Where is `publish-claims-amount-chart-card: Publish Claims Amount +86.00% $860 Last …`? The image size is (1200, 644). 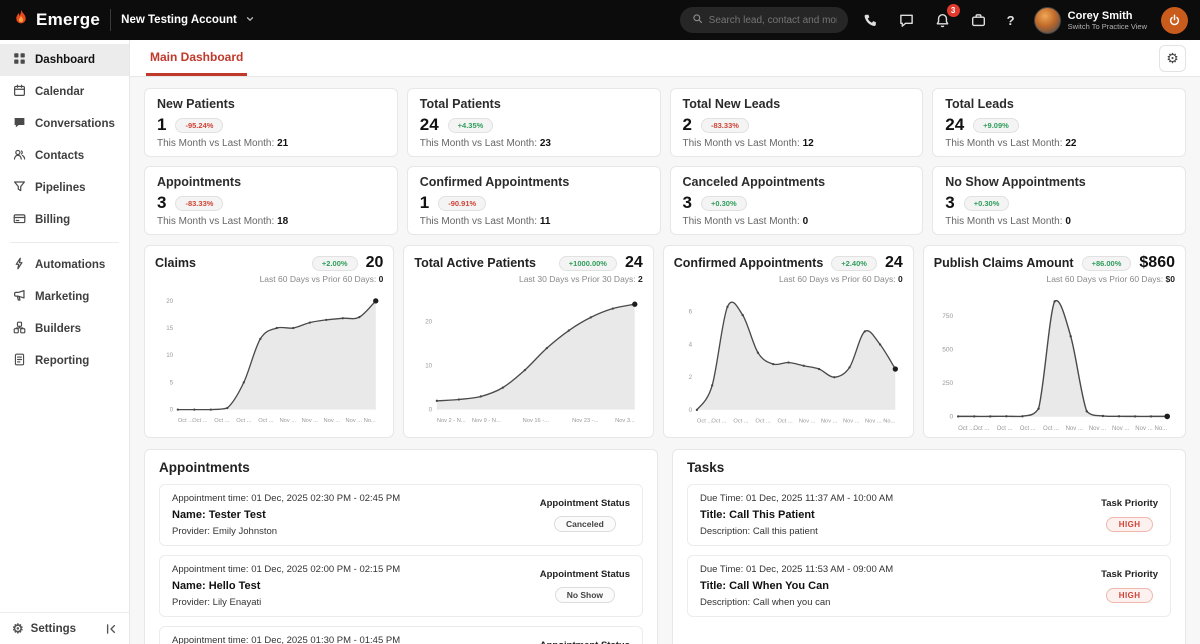
publish-claims-amount-chart-card: Publish Claims Amount +86.00% $860 Last … is located at coordinates (1054, 341).